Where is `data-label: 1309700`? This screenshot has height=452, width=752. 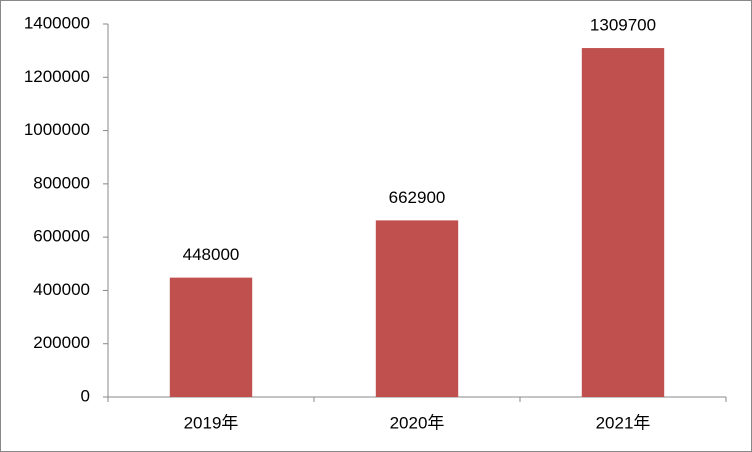 data-label: 1309700 is located at coordinates (623, 25).